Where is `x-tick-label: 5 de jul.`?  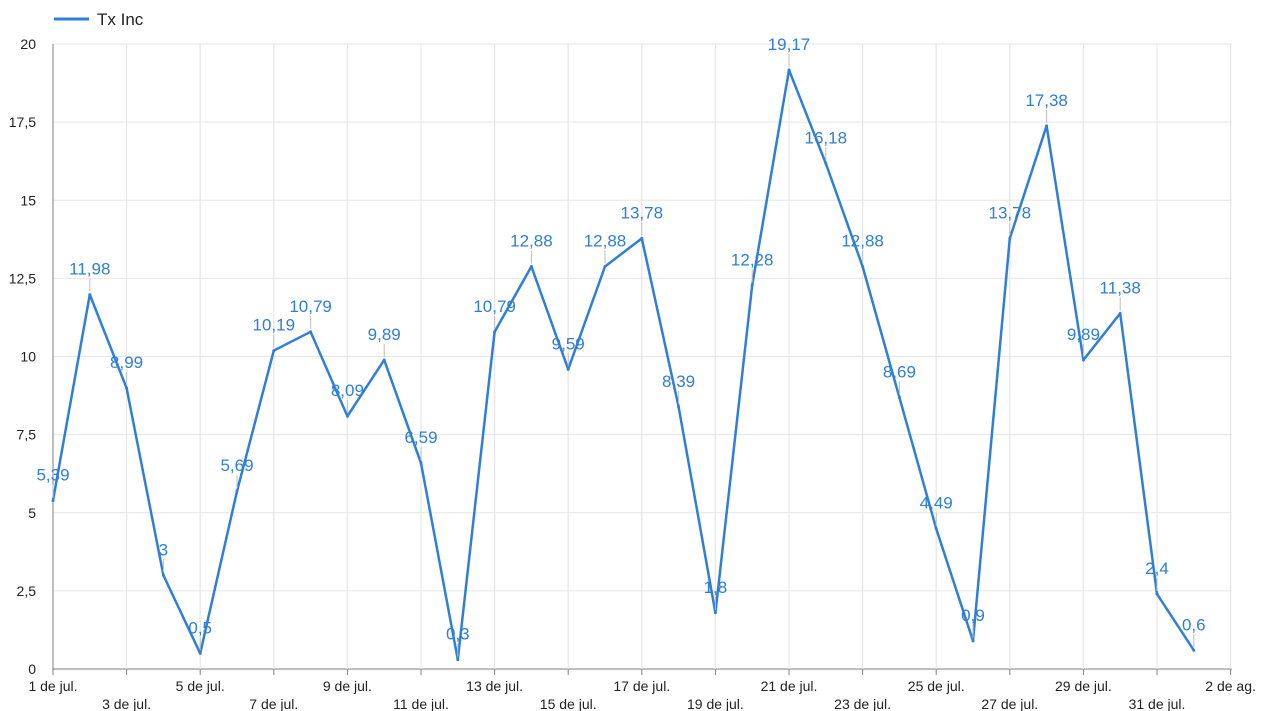 x-tick-label: 5 de jul. is located at coordinates (200, 686).